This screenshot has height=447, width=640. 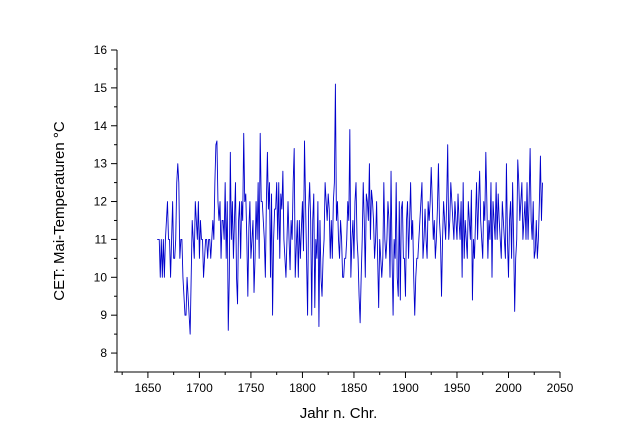 What do you see at coordinates (457, 388) in the screenshot?
I see `x-tick-label: 1950` at bounding box center [457, 388].